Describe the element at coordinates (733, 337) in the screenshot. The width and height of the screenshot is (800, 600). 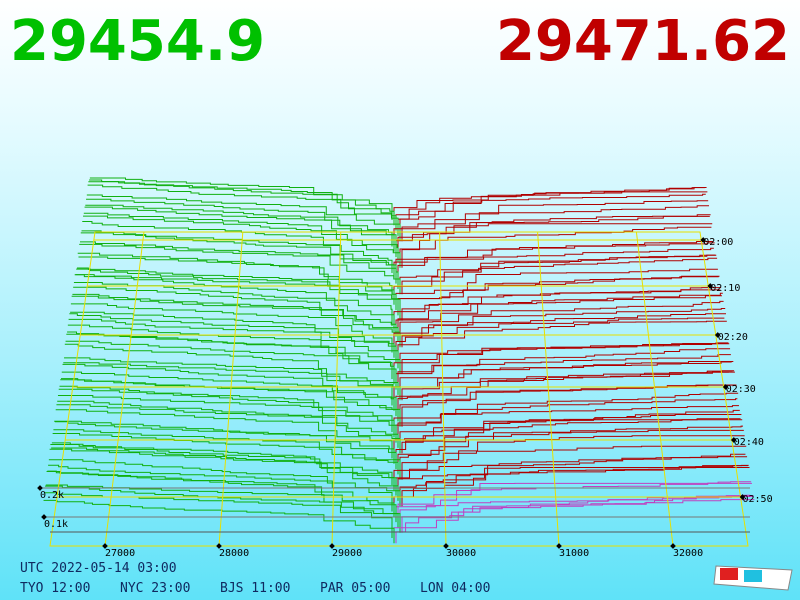
I see `time-label: 02:20` at that location.